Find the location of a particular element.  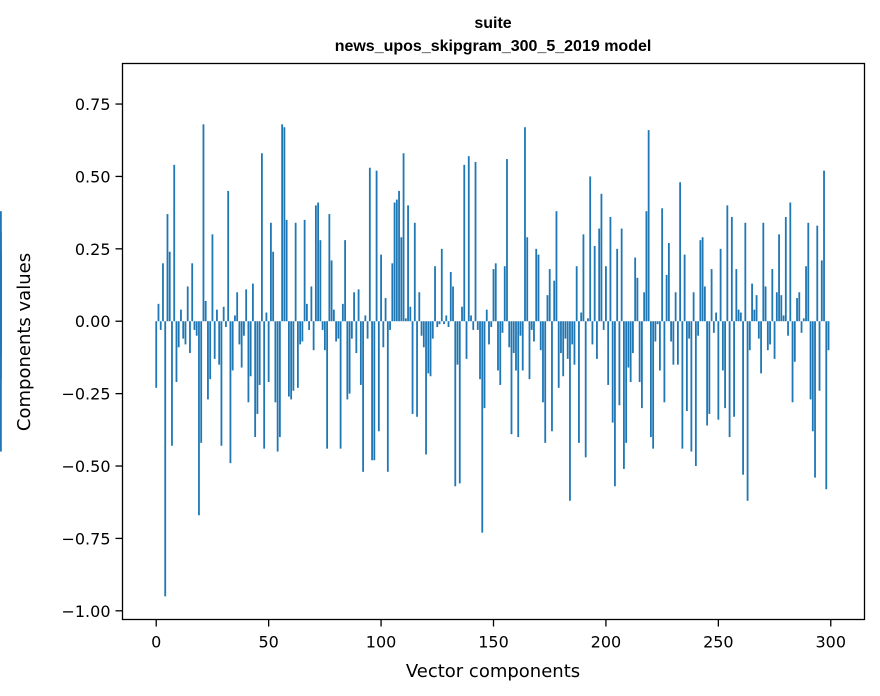

chart-title-line-1: suite is located at coordinates (492, 23).